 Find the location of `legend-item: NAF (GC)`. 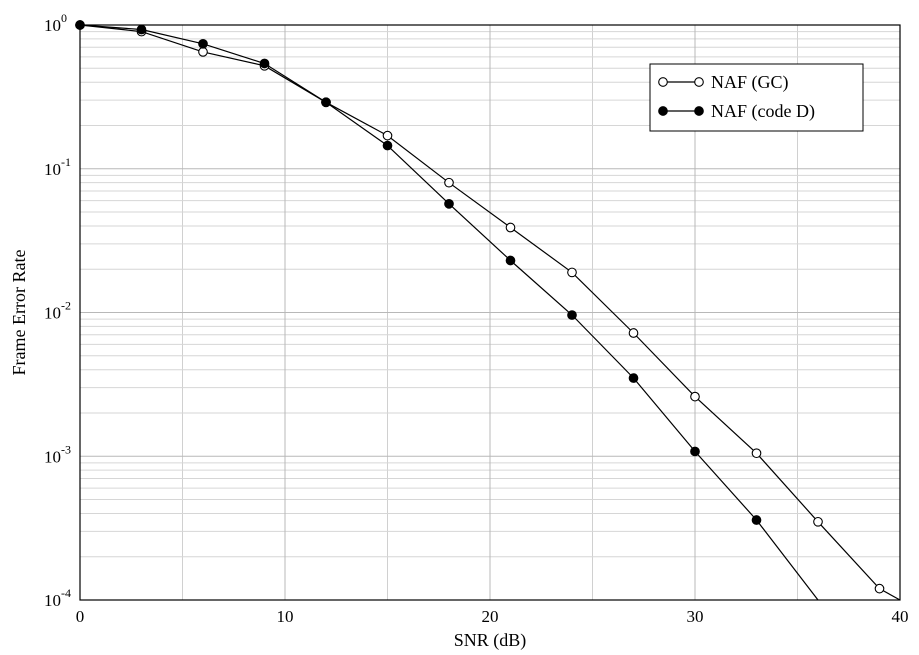

legend-item: NAF (GC) is located at coordinates (723, 82).